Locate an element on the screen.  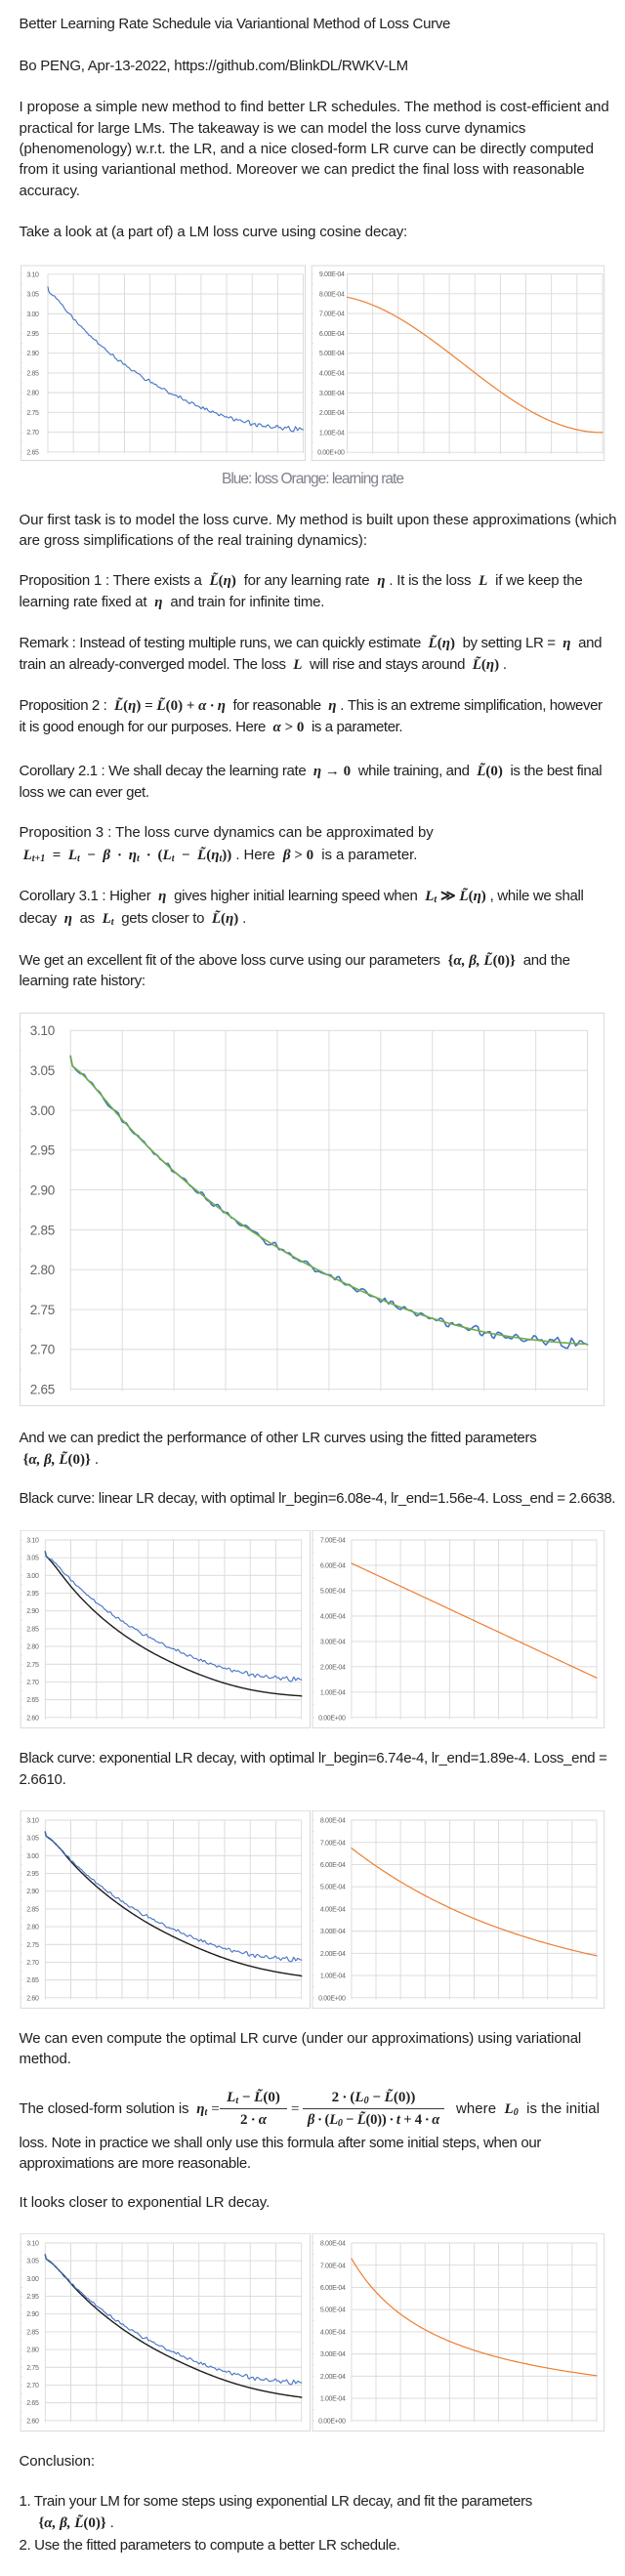
svg-text: 9.00E-04 is located at coordinates (332, 274).